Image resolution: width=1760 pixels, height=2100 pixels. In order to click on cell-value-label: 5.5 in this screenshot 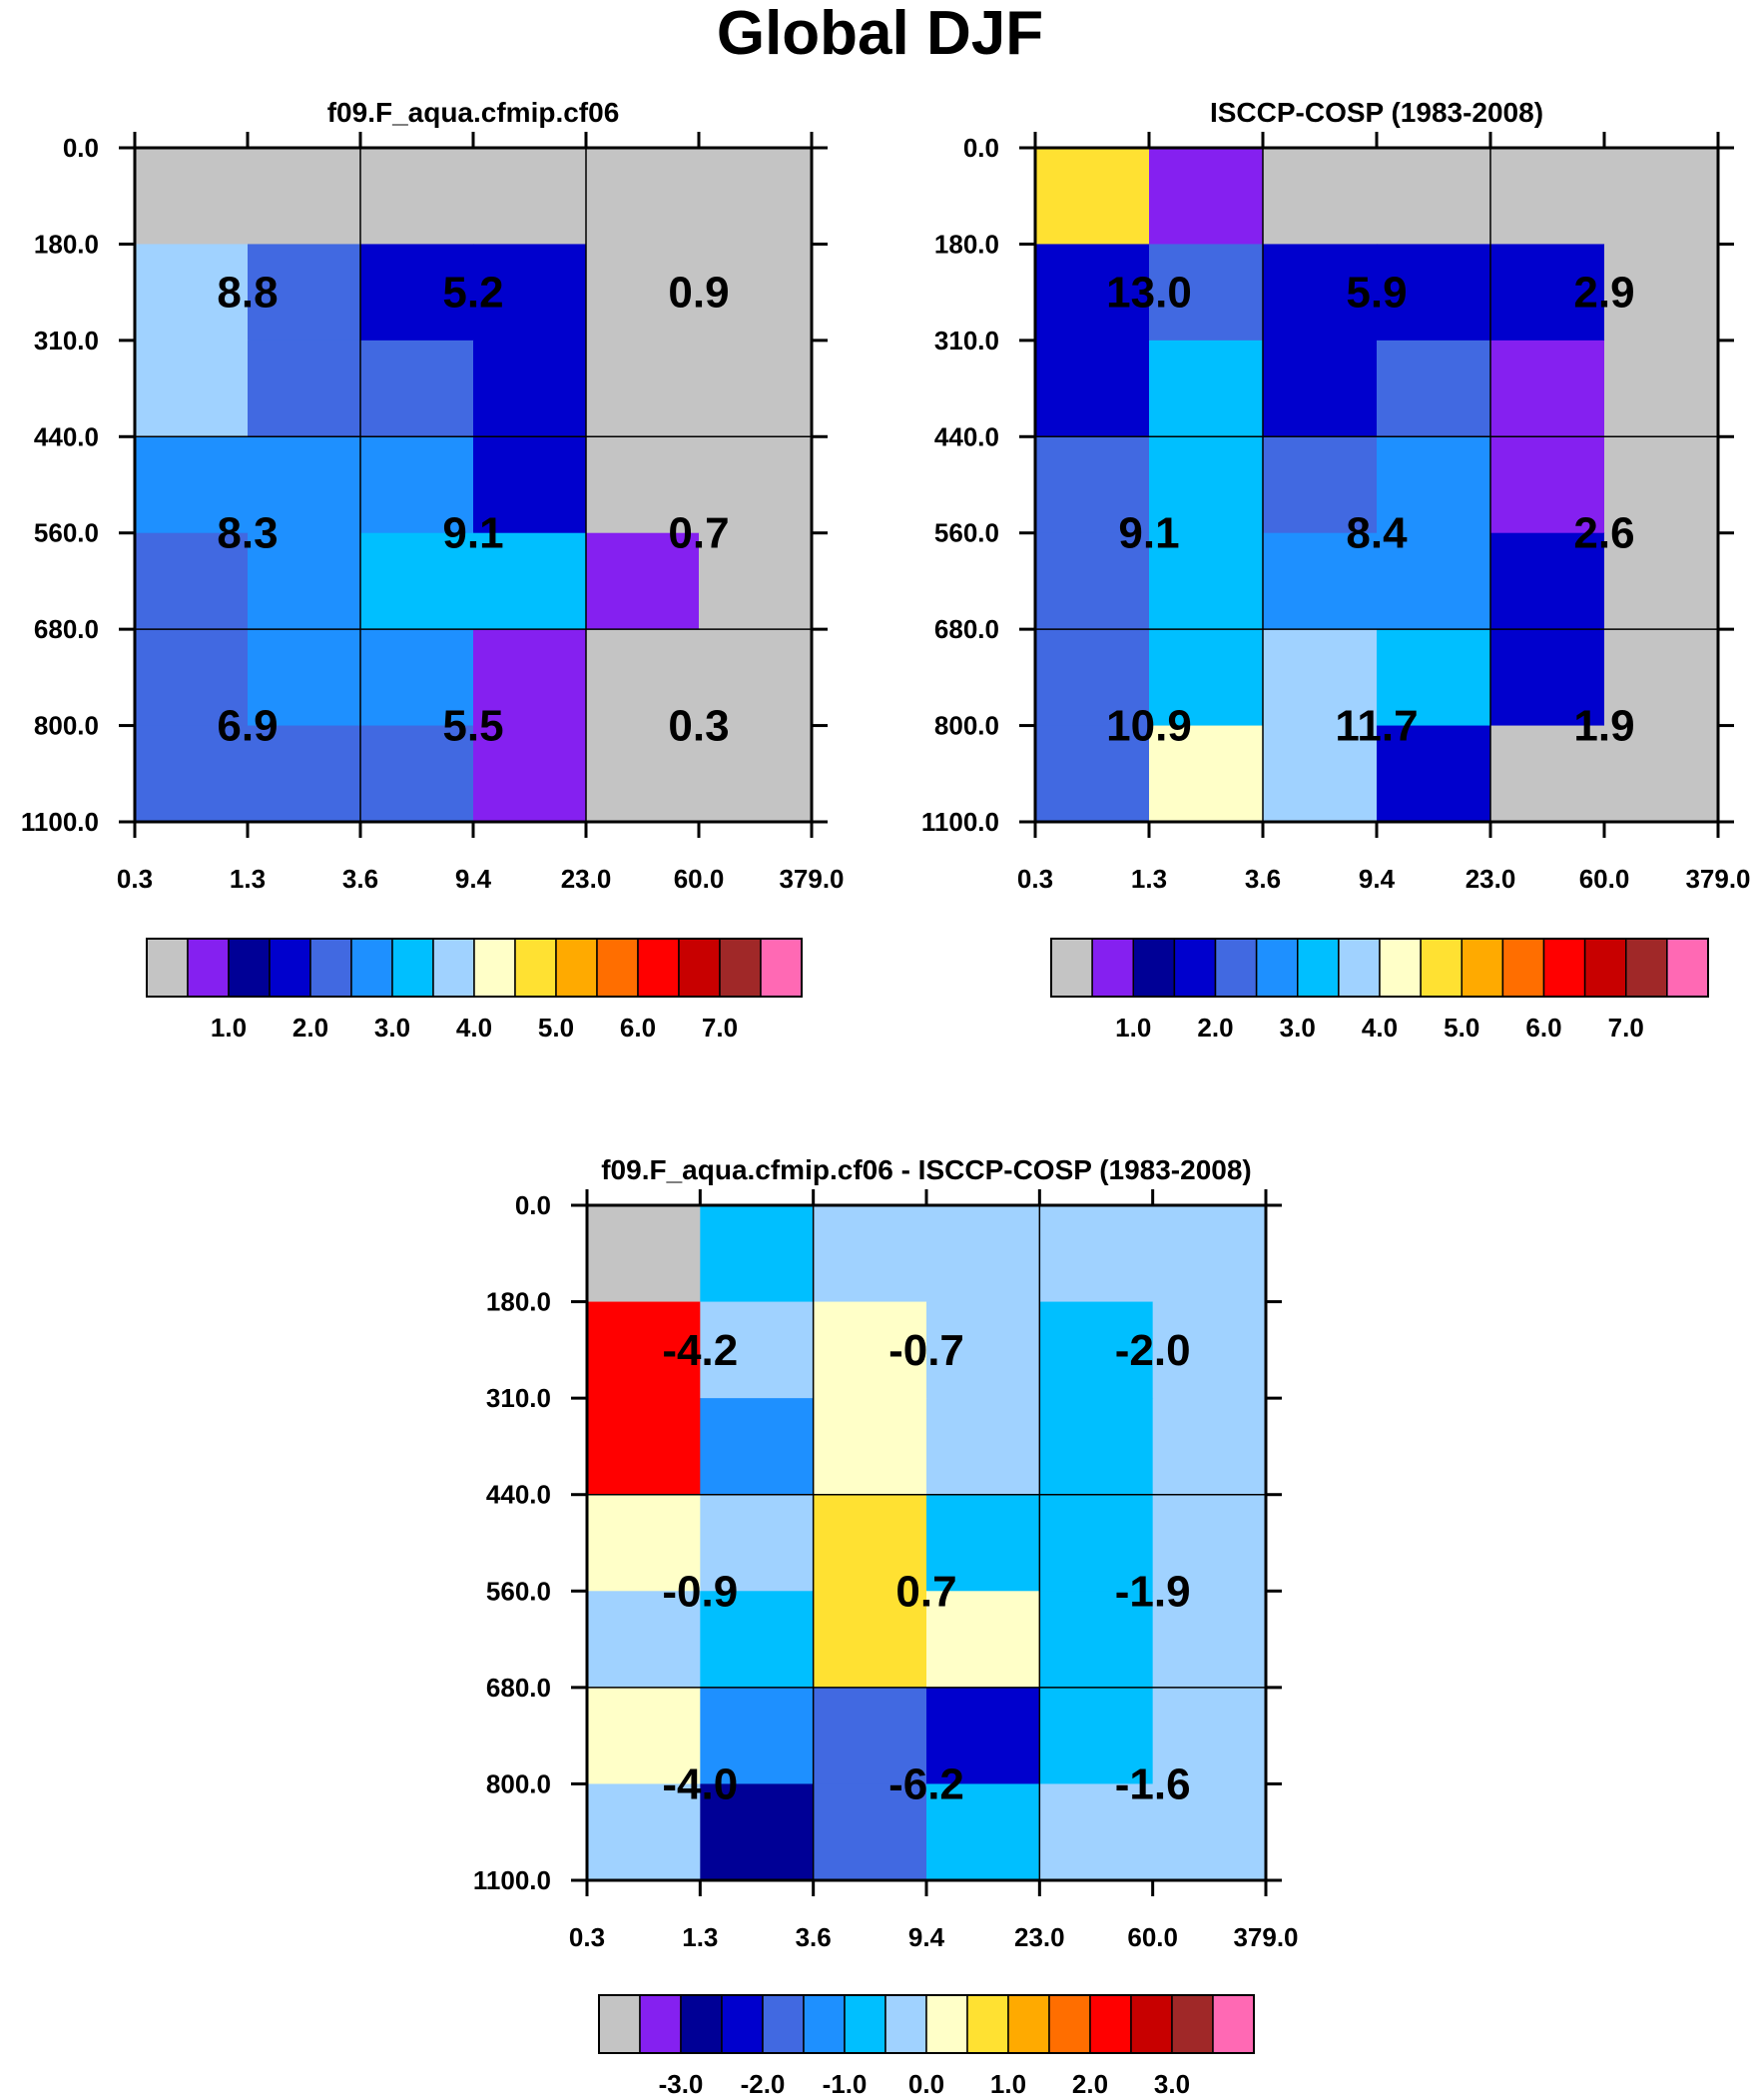, I will do `click(473, 726)`.